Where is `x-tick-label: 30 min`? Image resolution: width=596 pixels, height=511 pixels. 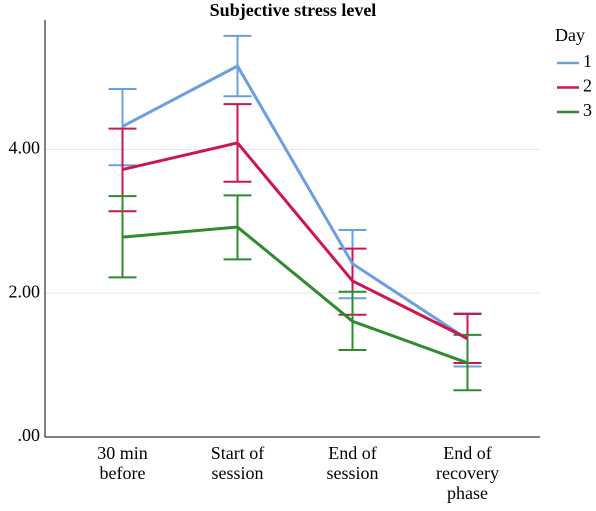
x-tick-label: 30 min is located at coordinates (122, 453).